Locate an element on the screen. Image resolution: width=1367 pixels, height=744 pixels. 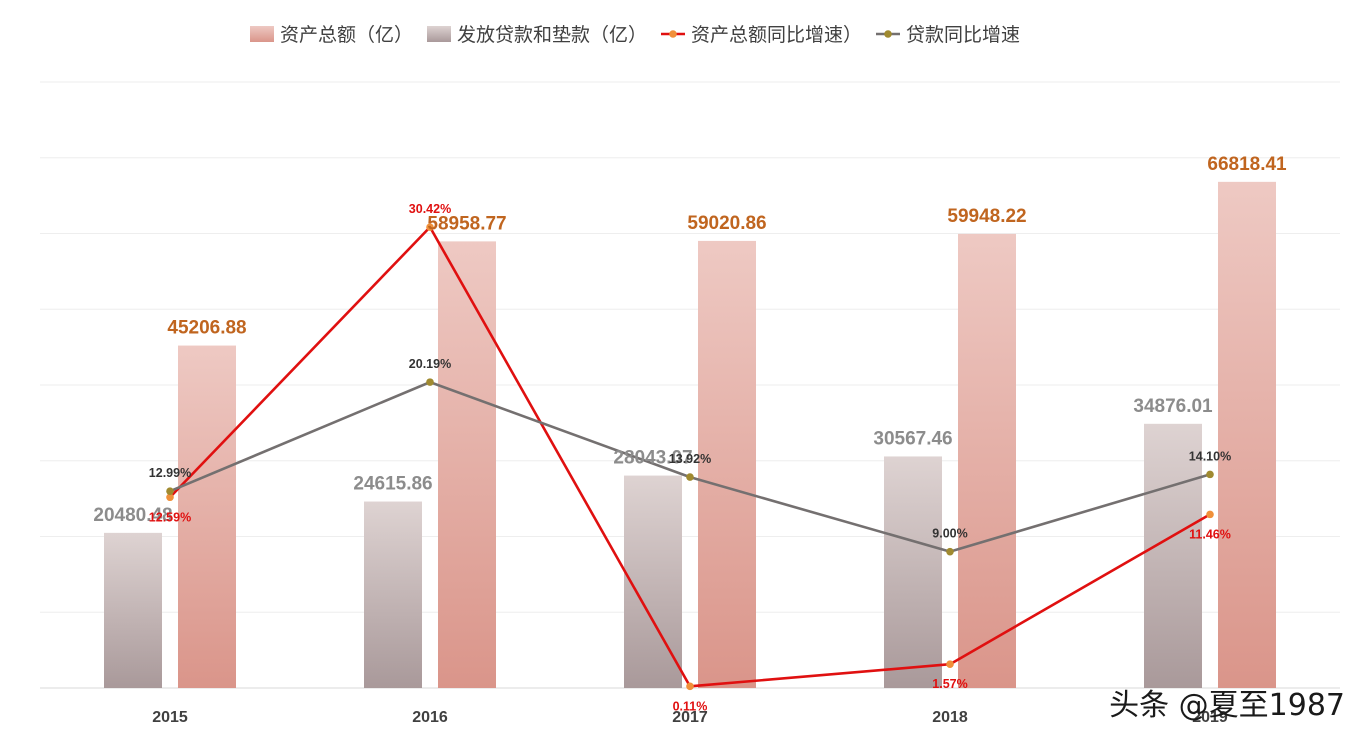
x-tick-label: 2016 is located at coordinates (430, 717).